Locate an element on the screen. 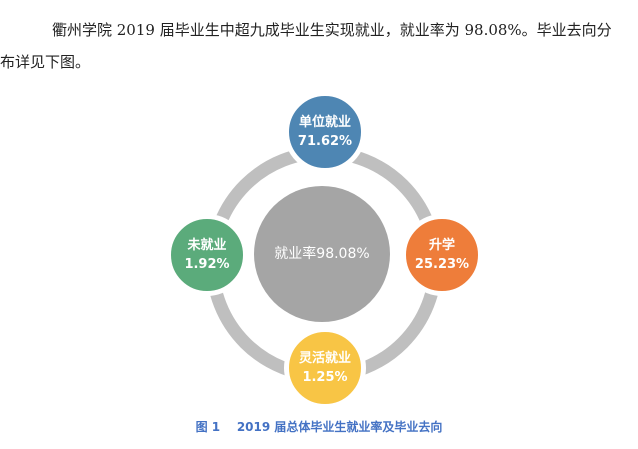  node-label: 未就业 is located at coordinates (207, 245).